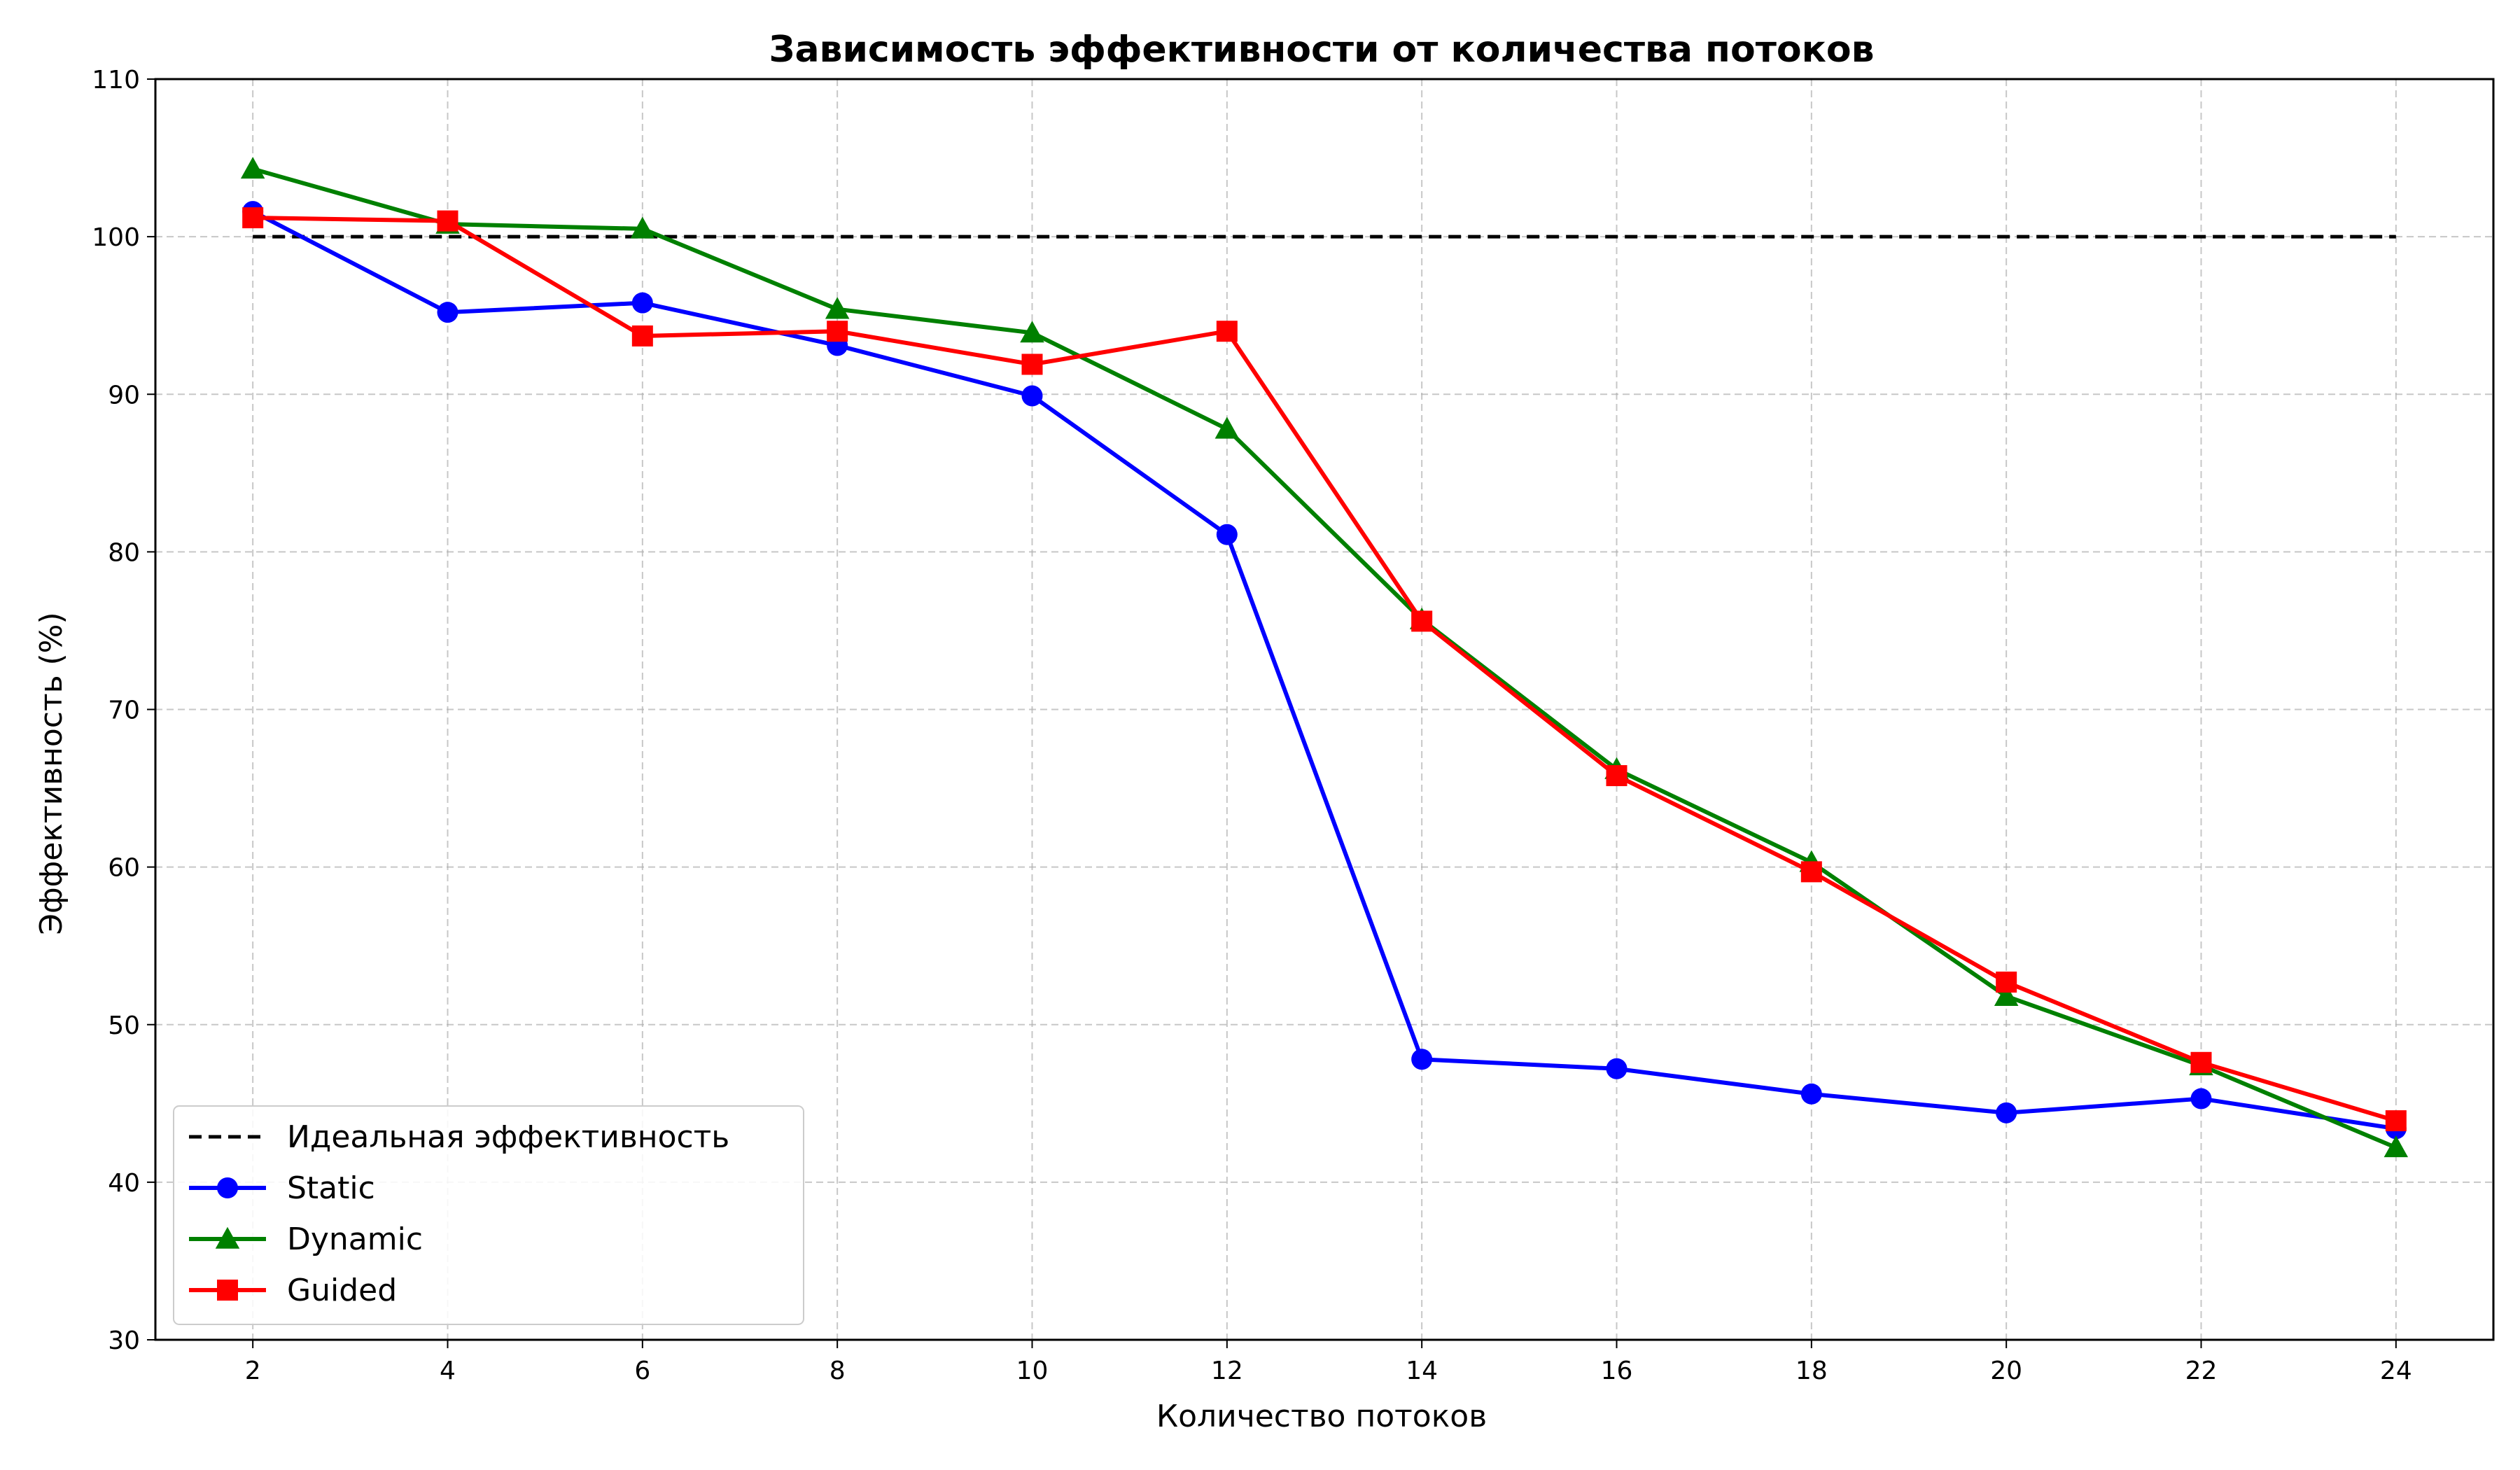 The height and width of the screenshot is (1470, 2520). Describe the element at coordinates (116, 80) in the screenshot. I see `y-tick-label: 110` at that location.